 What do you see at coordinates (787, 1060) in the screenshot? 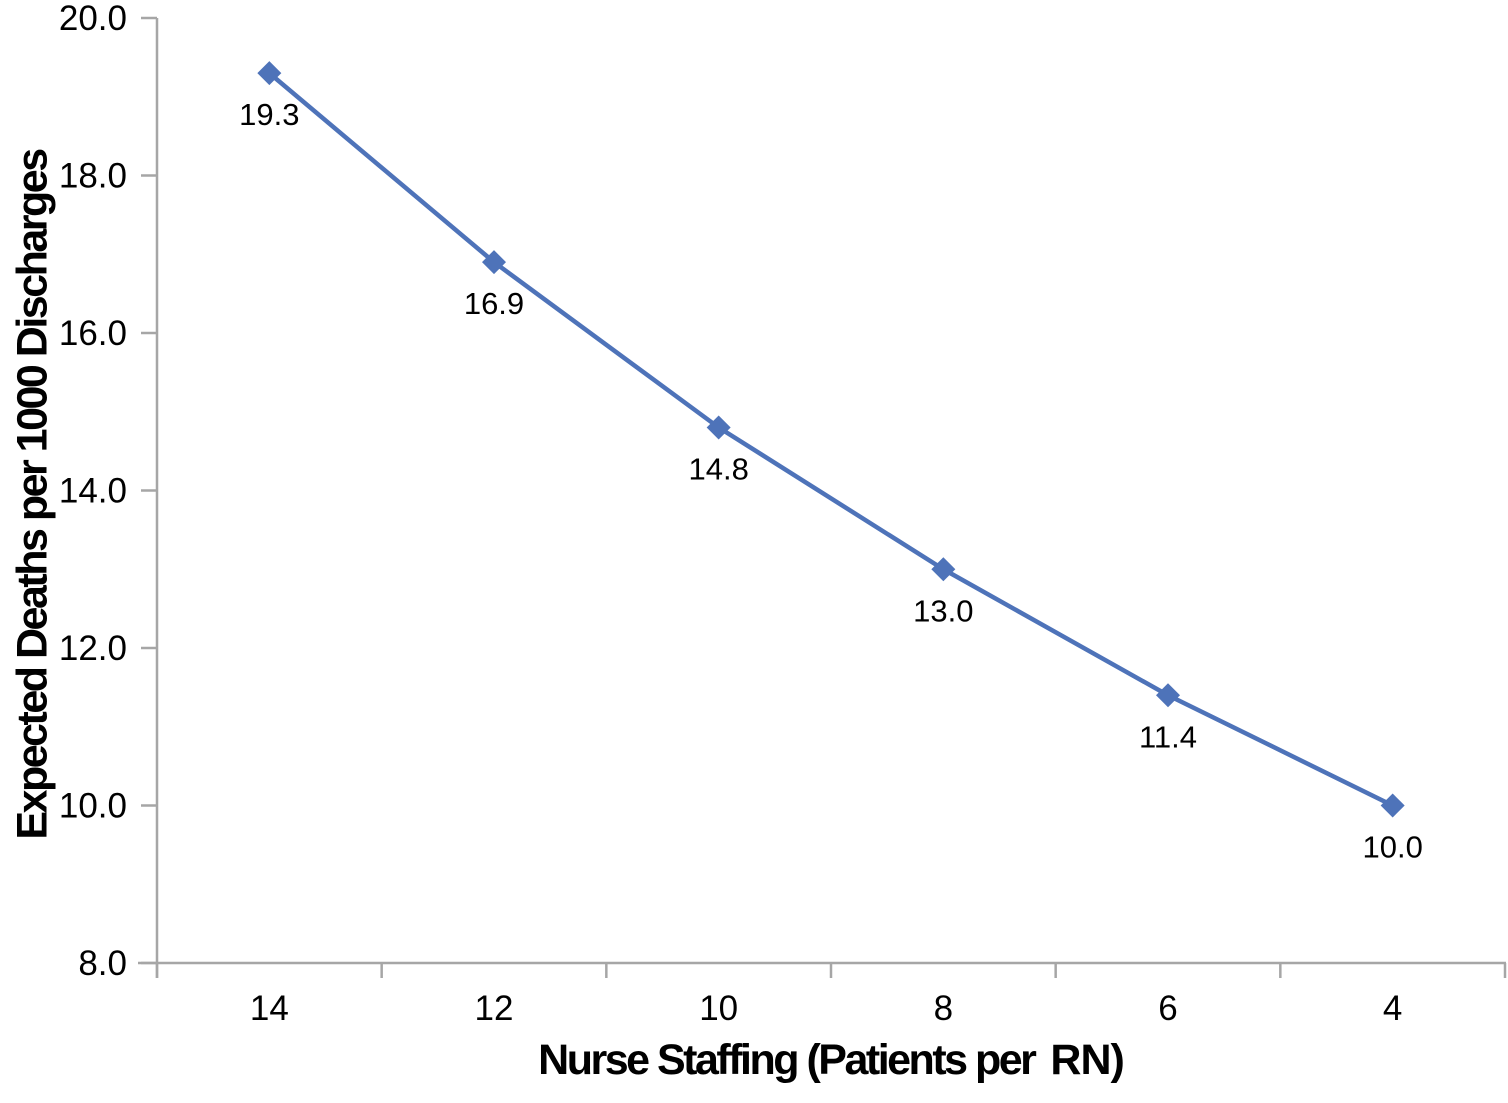
I see `x-axis-title-text: Nurse Staffing (Patients per` at bounding box center [787, 1060].